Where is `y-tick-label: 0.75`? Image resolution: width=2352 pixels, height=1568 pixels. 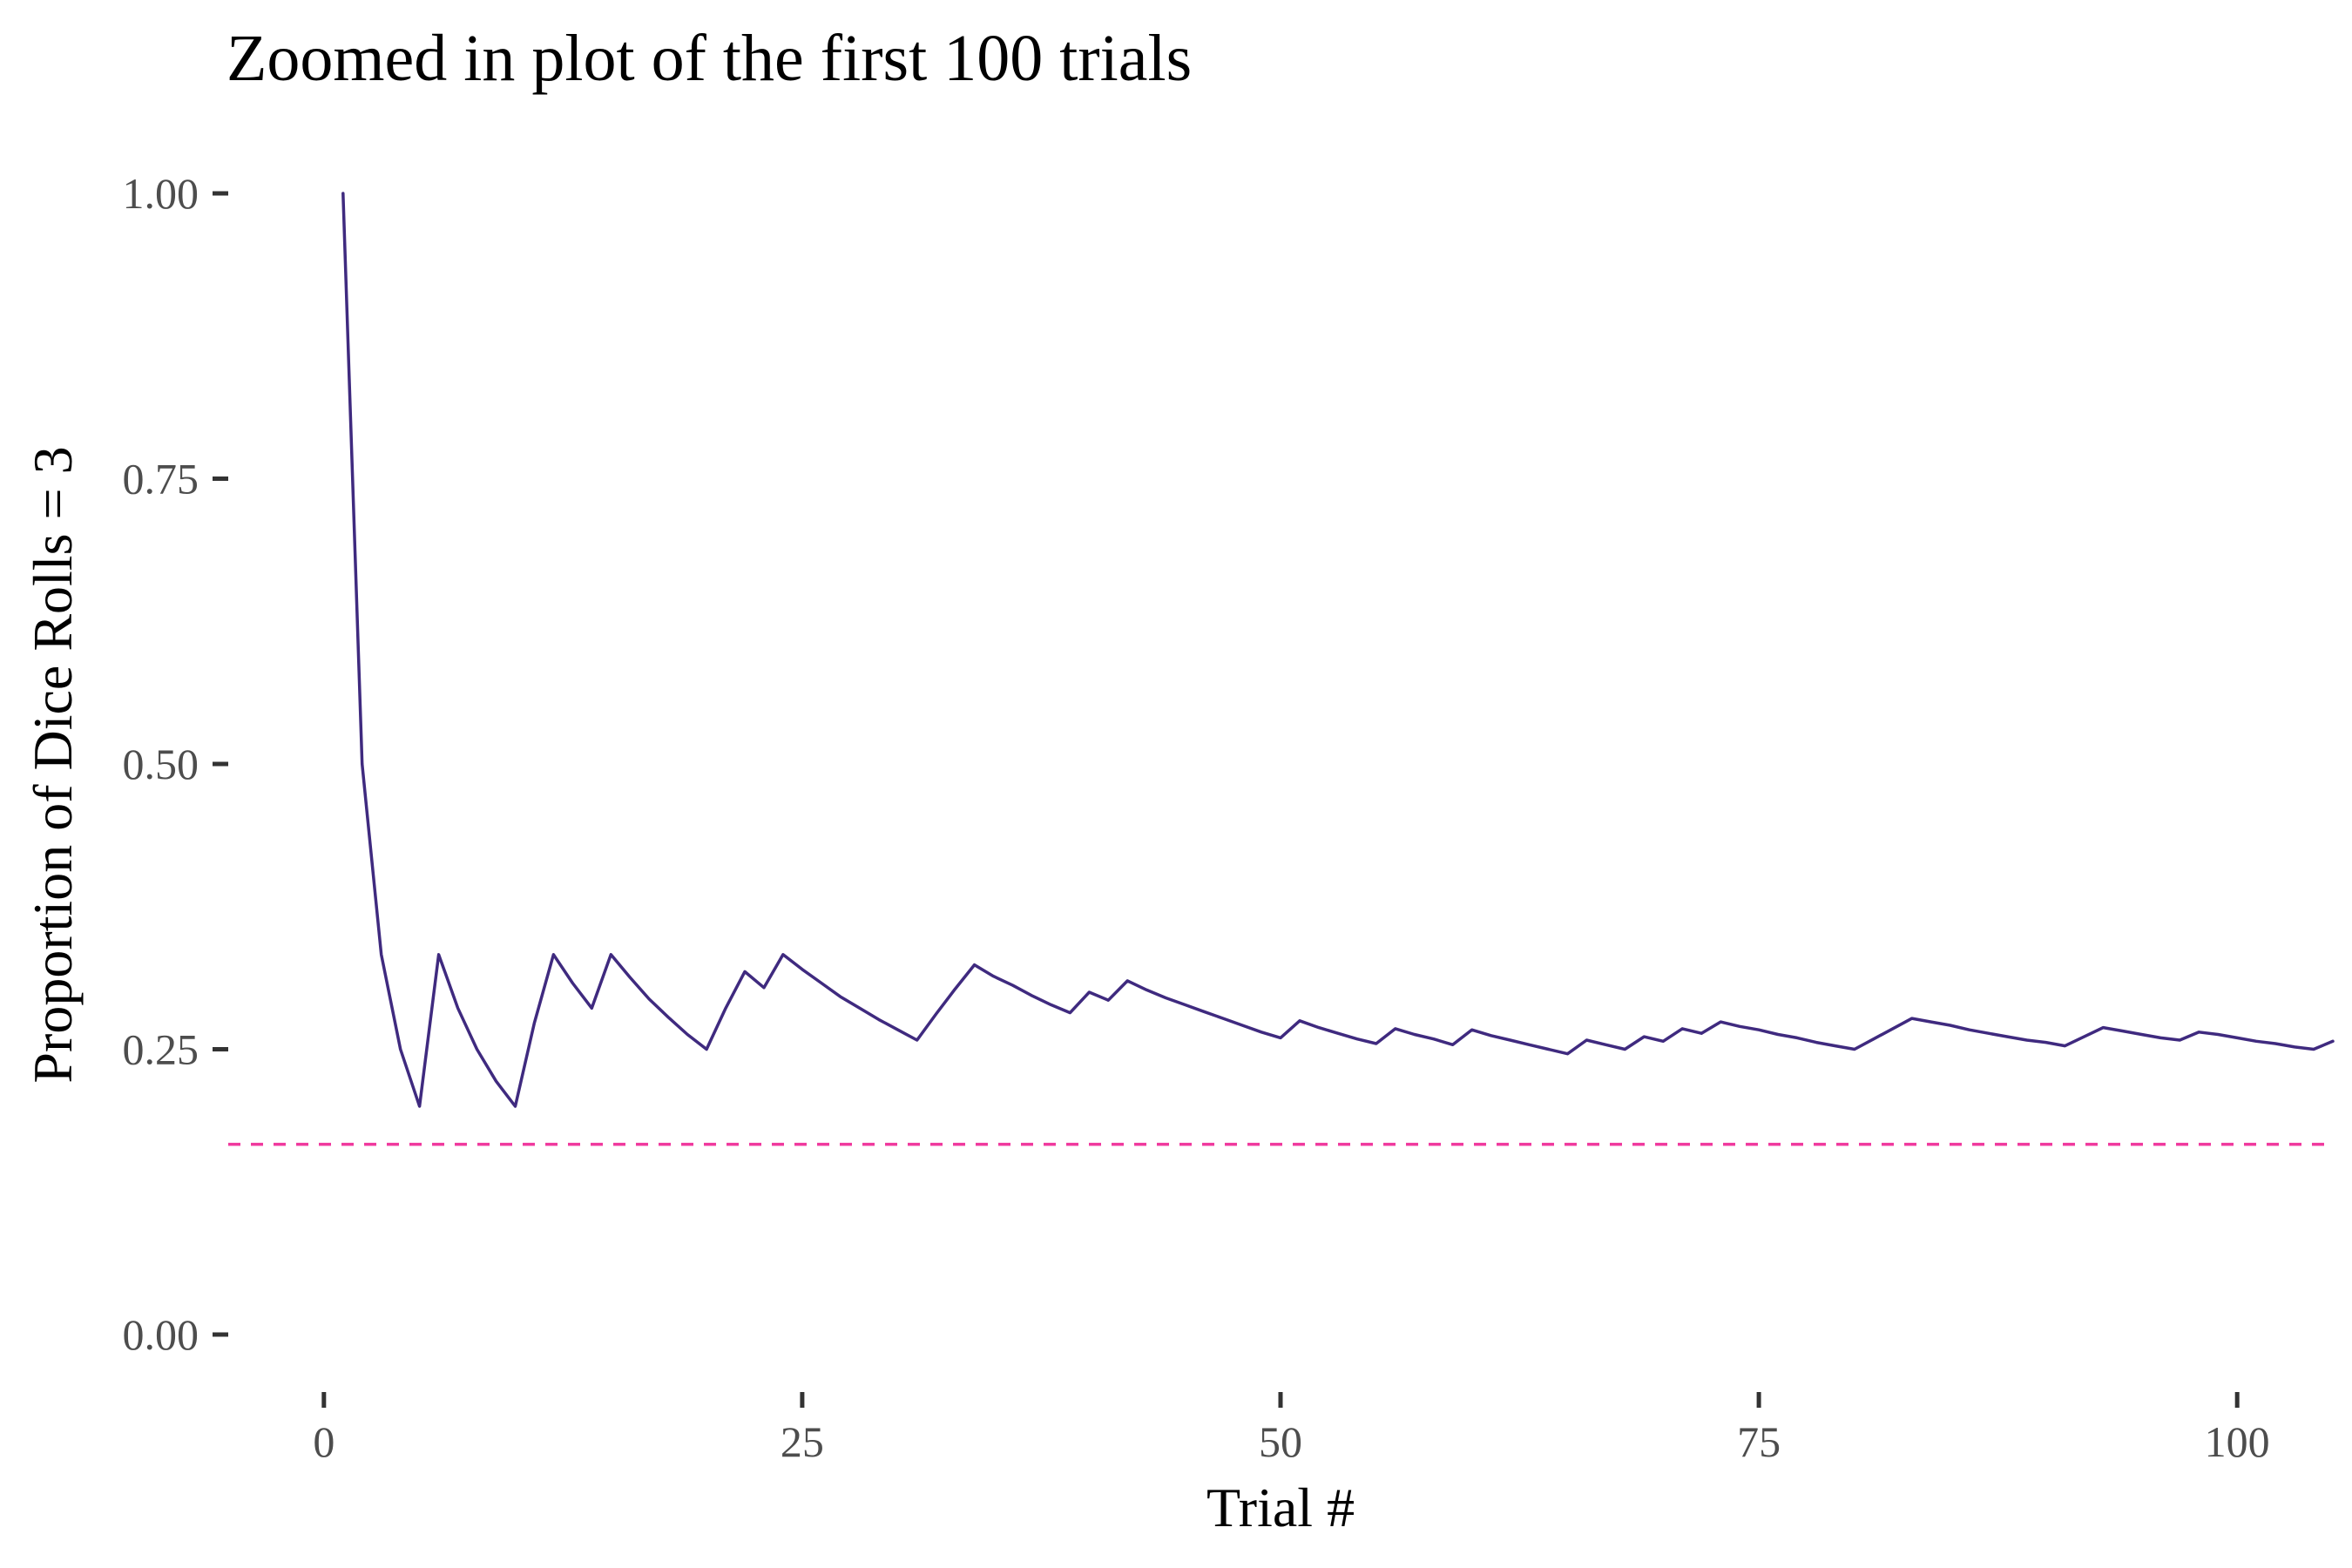
y-tick-label: 0.75 is located at coordinates (161, 480).